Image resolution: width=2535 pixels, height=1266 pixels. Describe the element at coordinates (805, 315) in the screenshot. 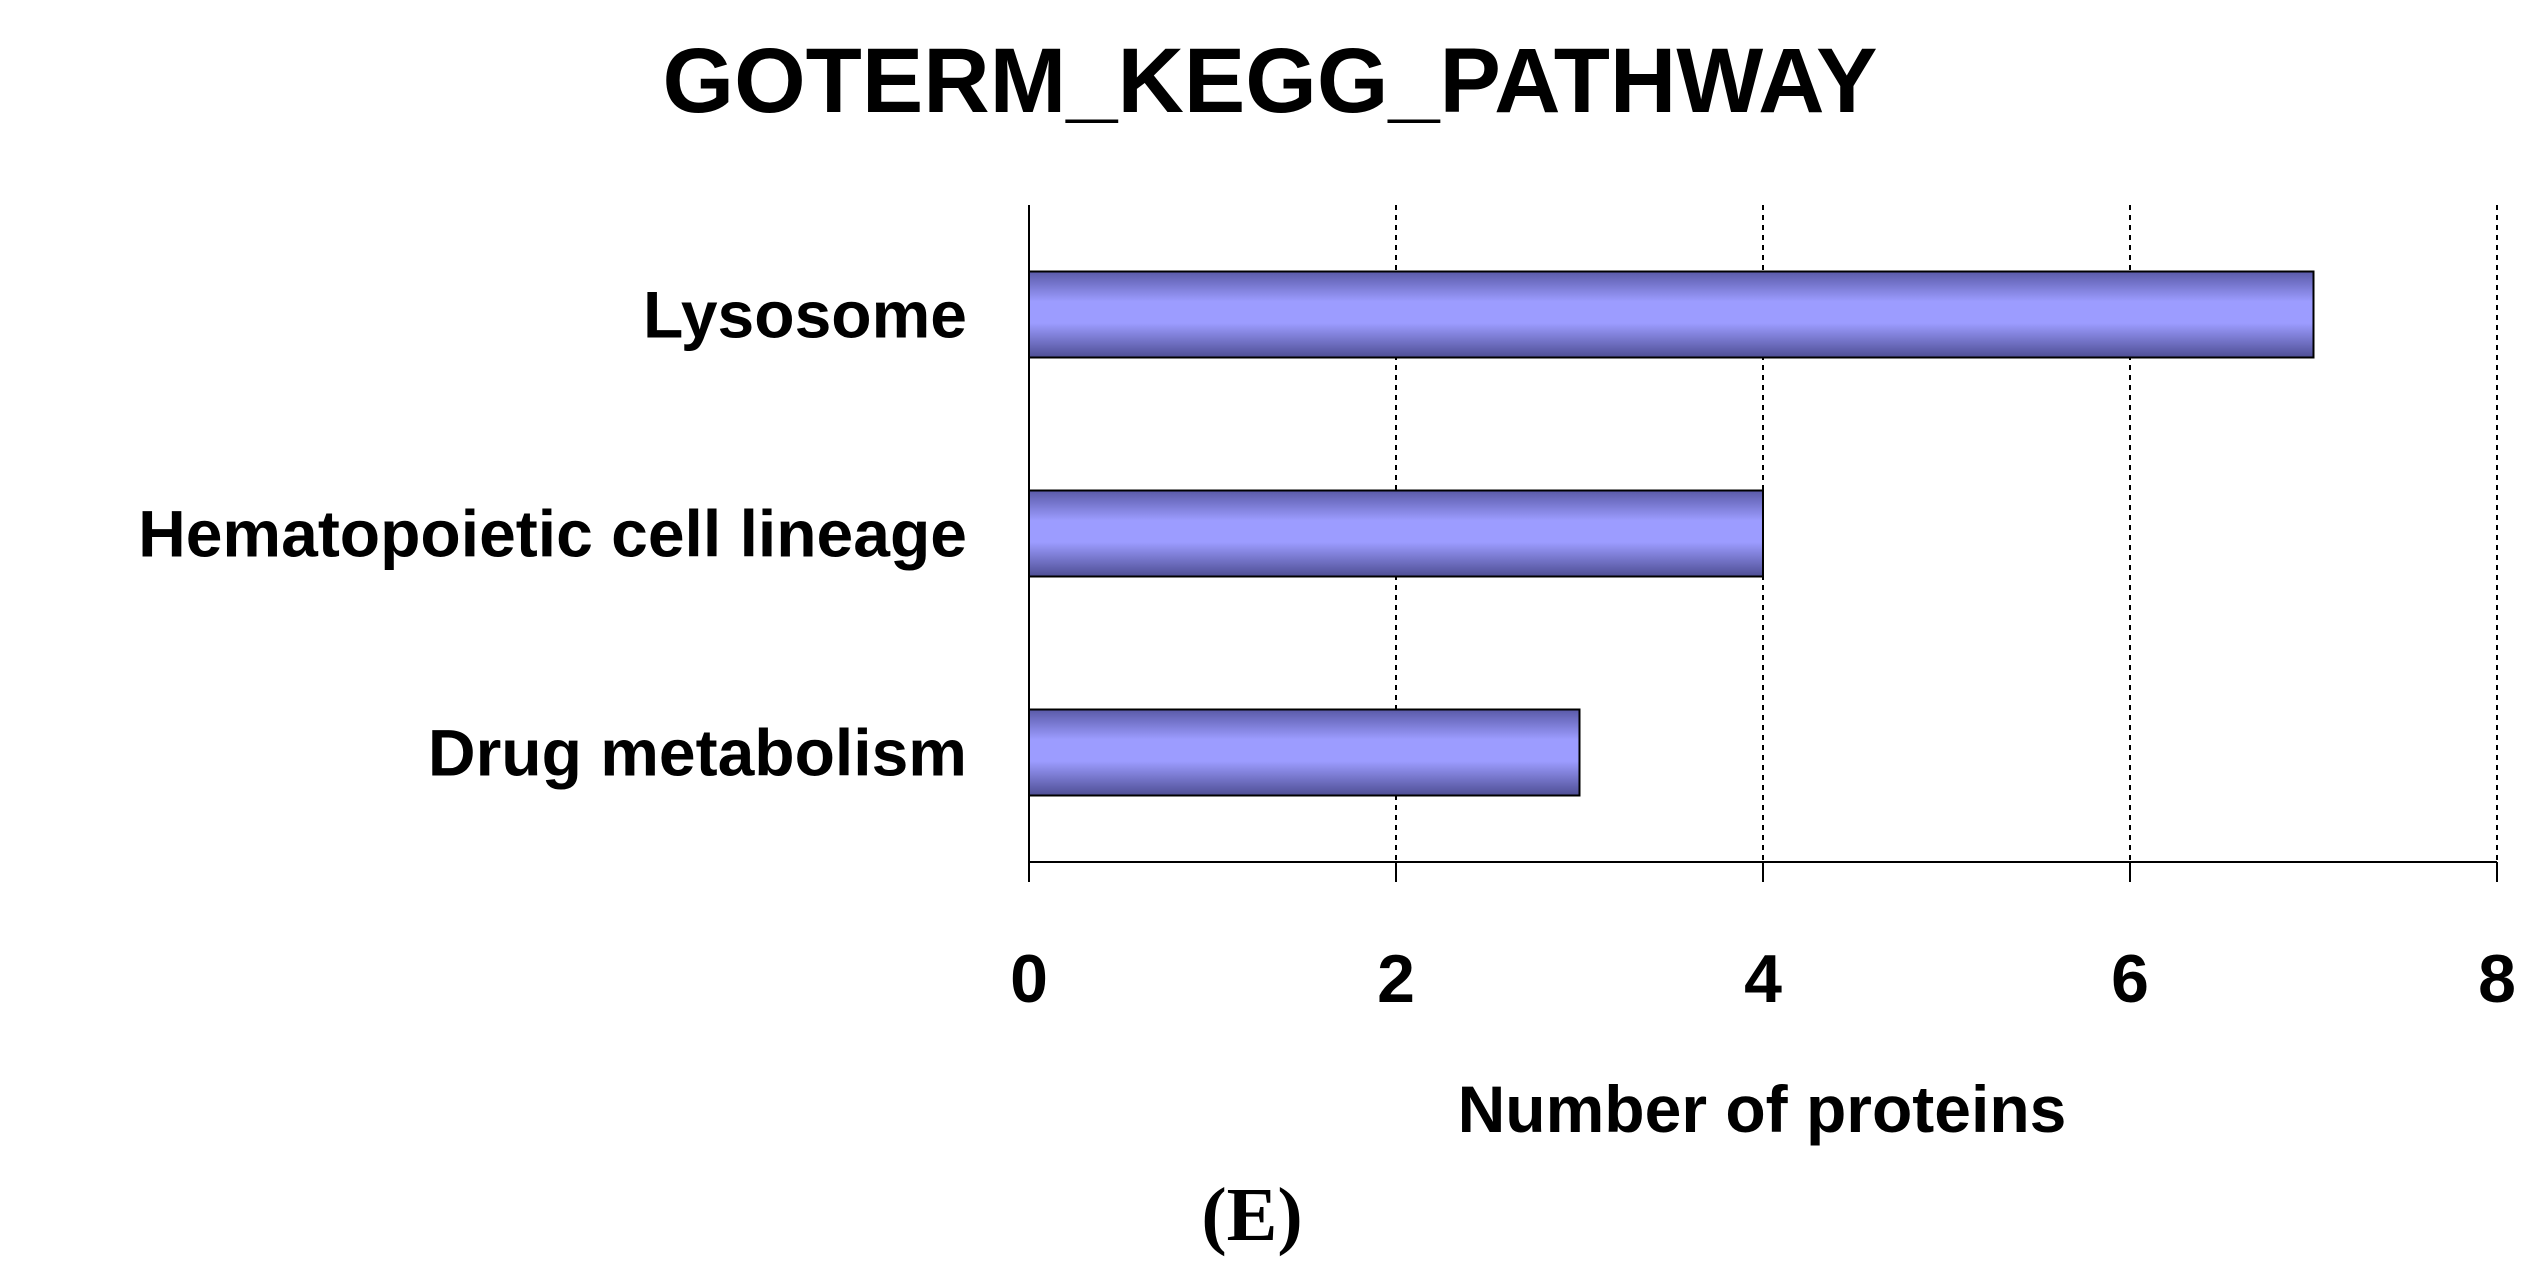

I see `category-label: Lysosome` at that location.